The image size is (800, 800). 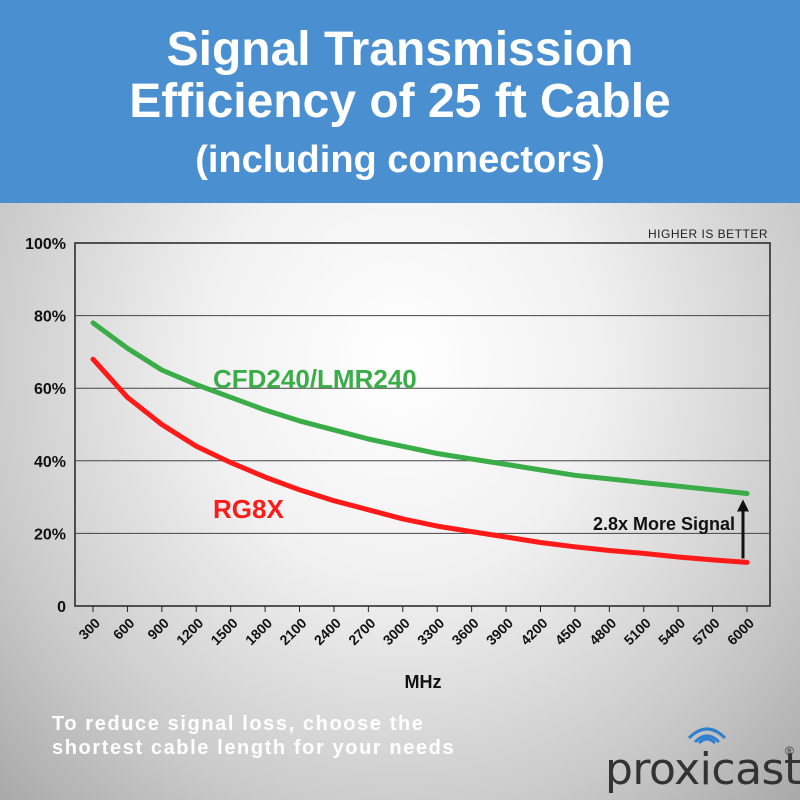 What do you see at coordinates (258, 631) in the screenshot?
I see `x-tick-label: 1800` at bounding box center [258, 631].